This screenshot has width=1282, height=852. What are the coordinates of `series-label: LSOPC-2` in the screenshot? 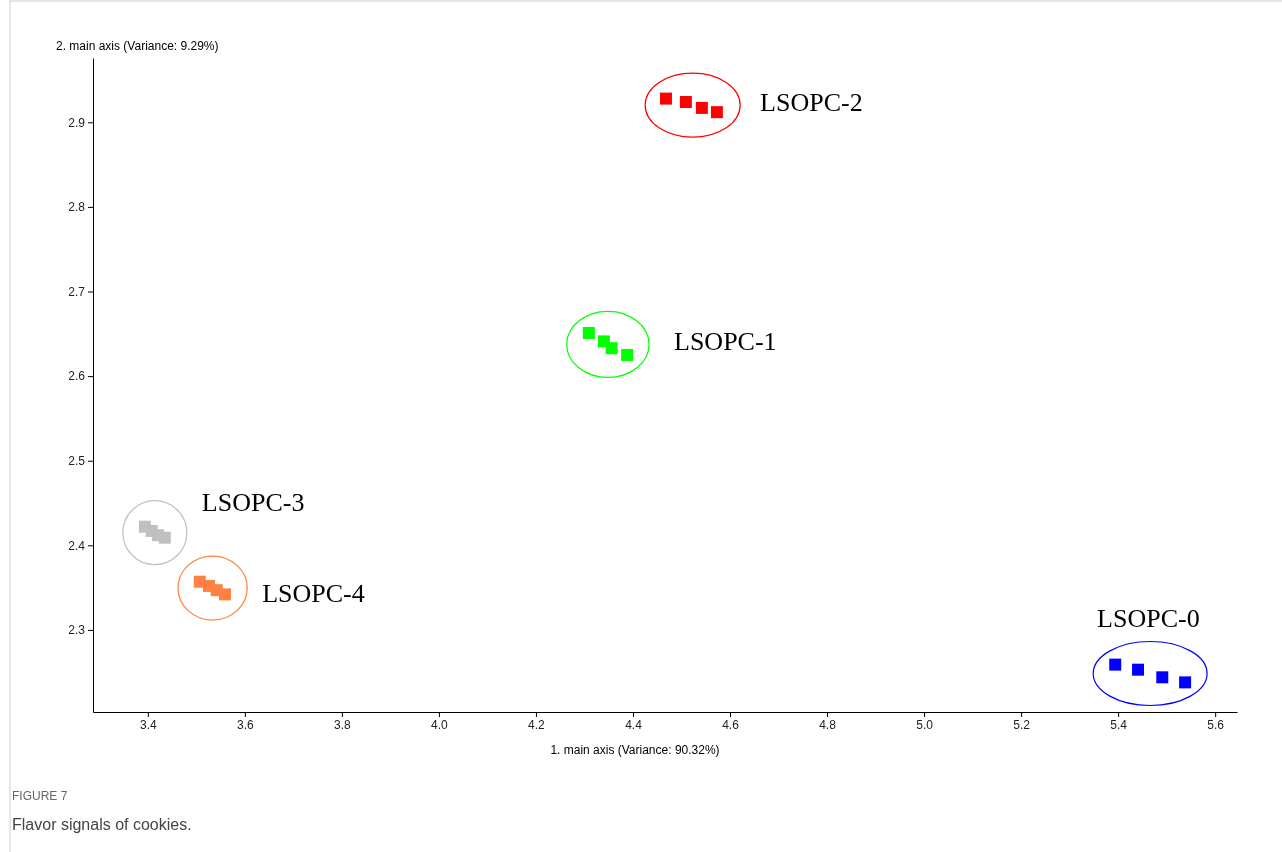 It's located at (811, 103).